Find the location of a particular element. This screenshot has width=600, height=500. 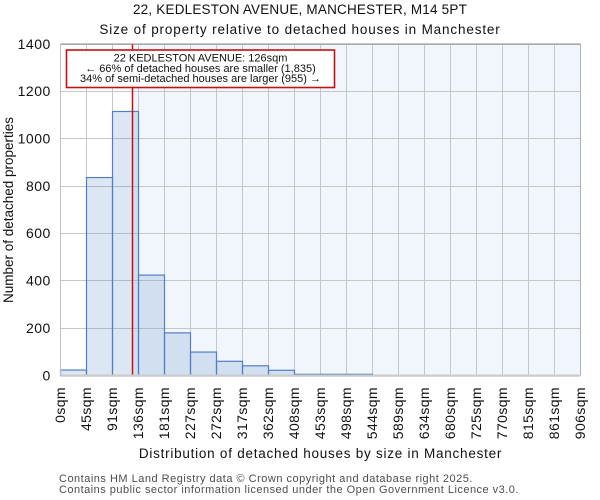

svg-text: 600 is located at coordinates (38, 233).